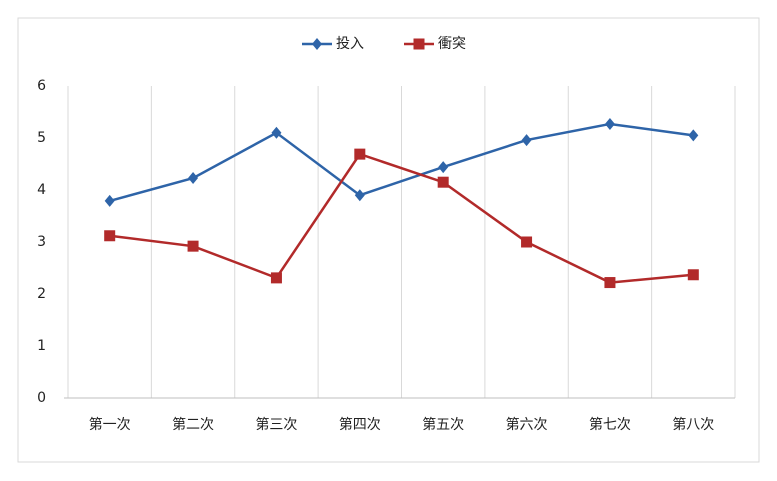  I want to click on y-tick-label: 6, so click(41, 86).